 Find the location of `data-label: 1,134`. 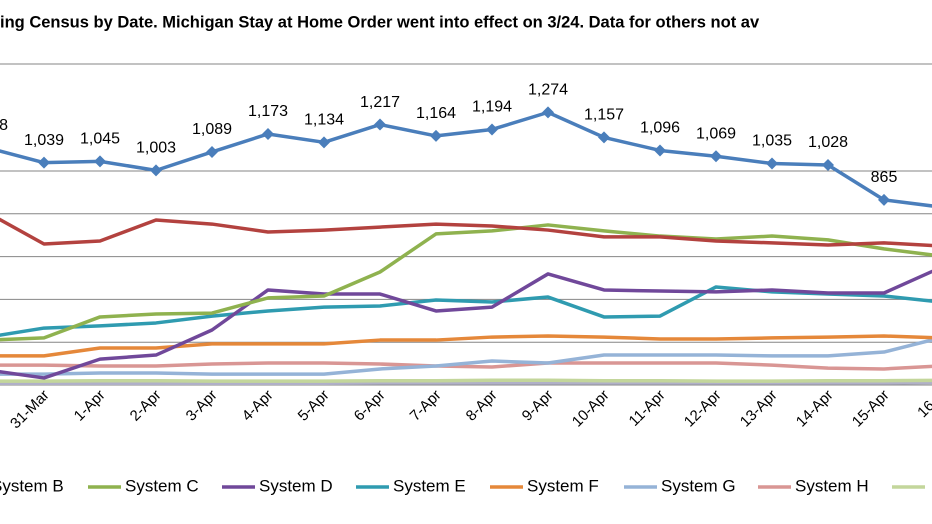

data-label: 1,134 is located at coordinates (324, 120).